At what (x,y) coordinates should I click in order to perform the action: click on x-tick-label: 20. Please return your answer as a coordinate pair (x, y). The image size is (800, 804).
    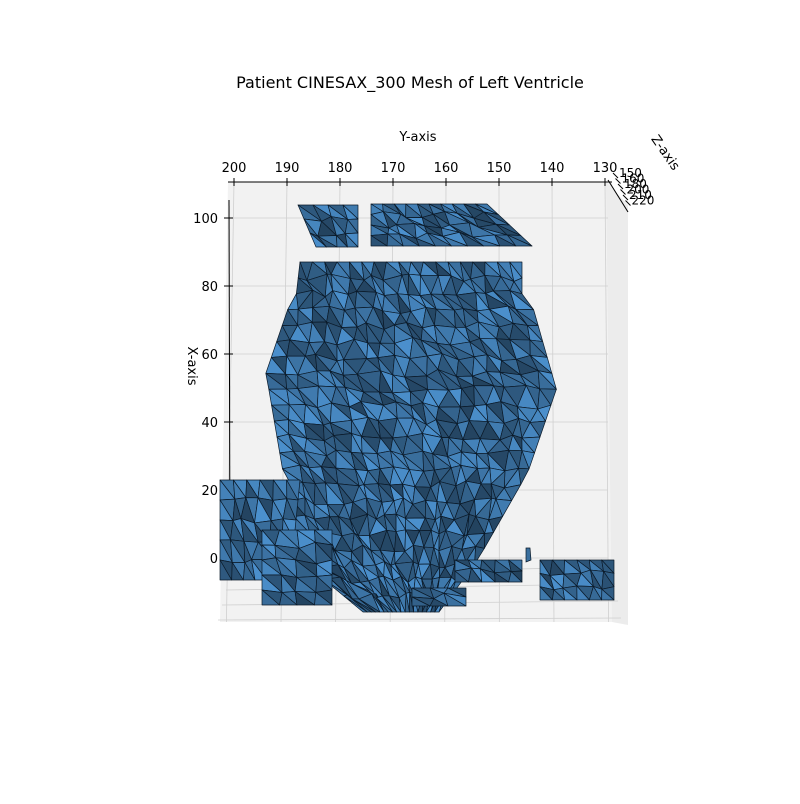
    Looking at the image, I should click on (209, 491).